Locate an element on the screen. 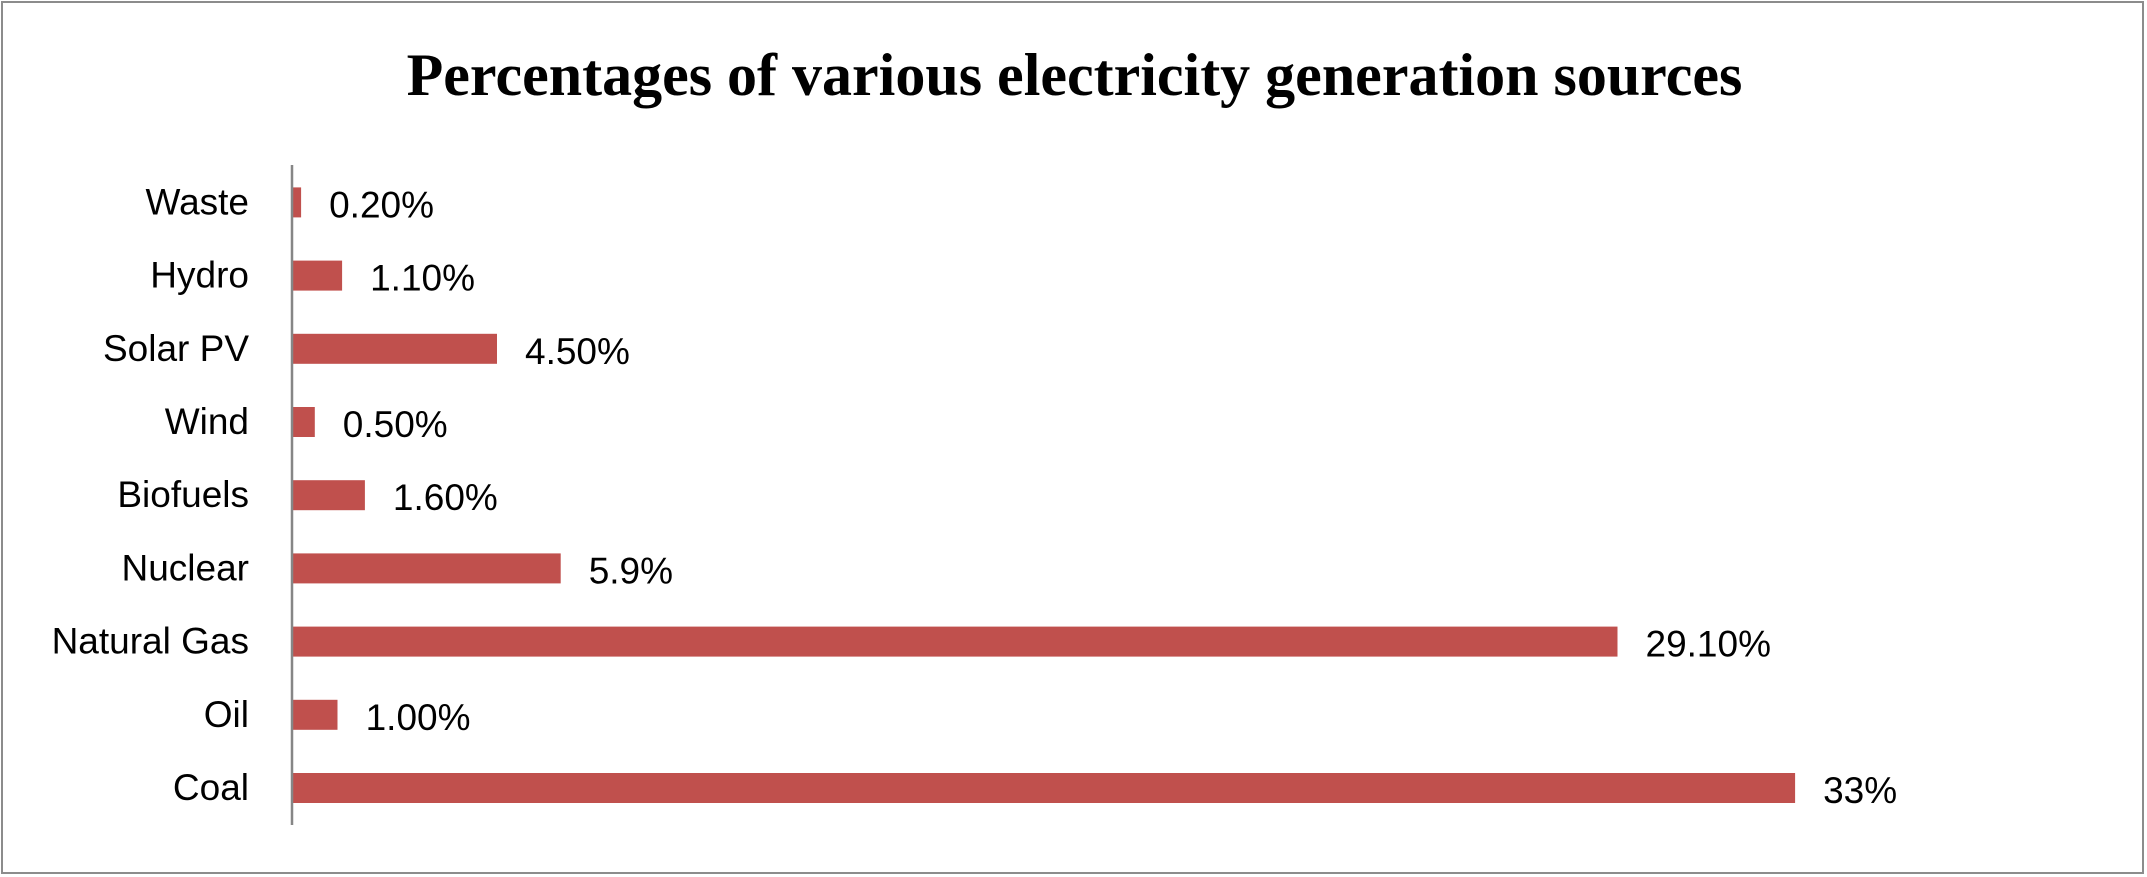  category-label-coal: Coal is located at coordinates (211, 787).